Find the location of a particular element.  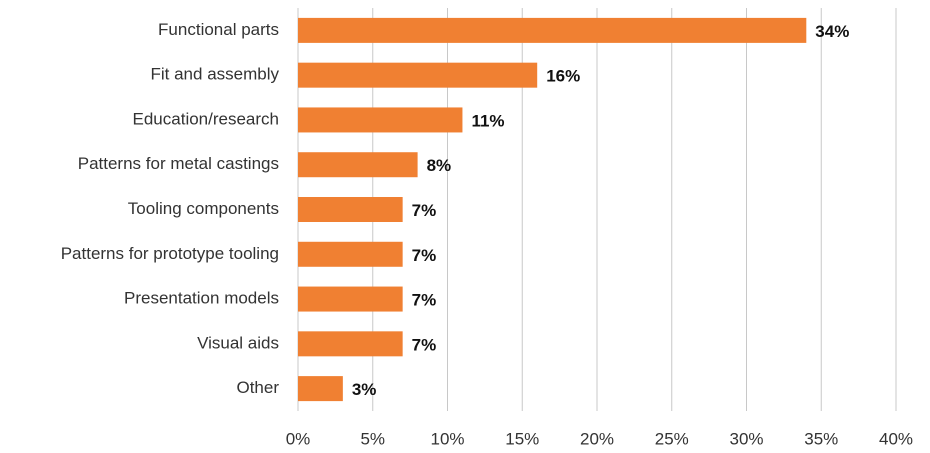

x-tick-label: 40% is located at coordinates (896, 438).